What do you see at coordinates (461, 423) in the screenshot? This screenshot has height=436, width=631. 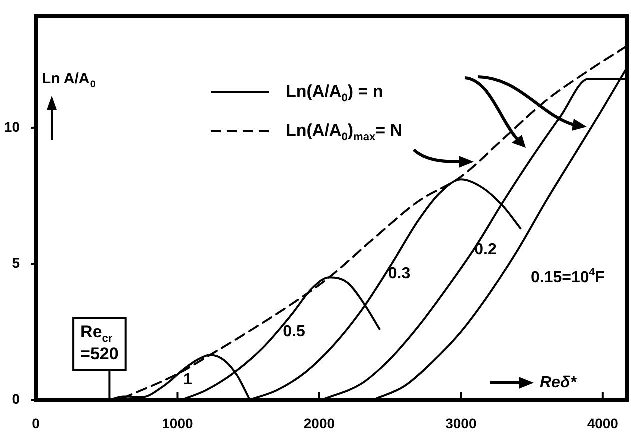 I see `x-tick-label: 3000` at bounding box center [461, 423].